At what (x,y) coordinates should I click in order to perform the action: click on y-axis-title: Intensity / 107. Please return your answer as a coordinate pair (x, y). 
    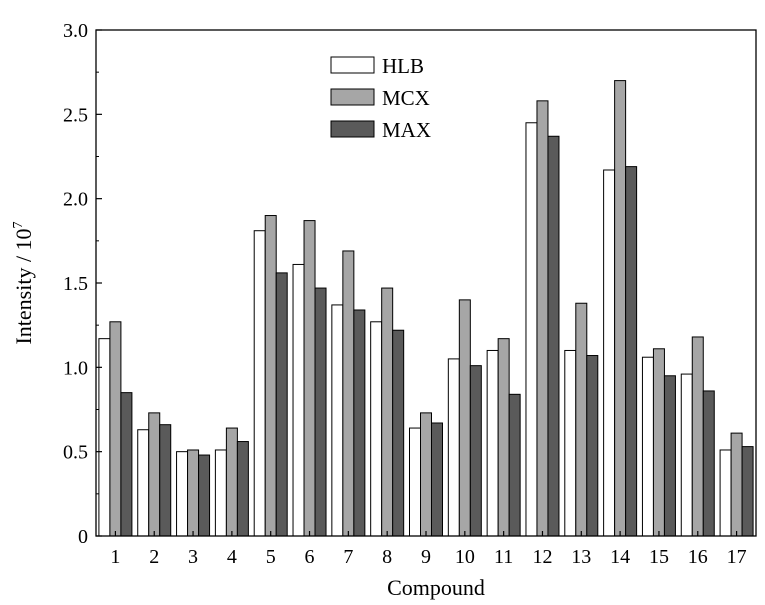
    Looking at the image, I should click on (23, 282).